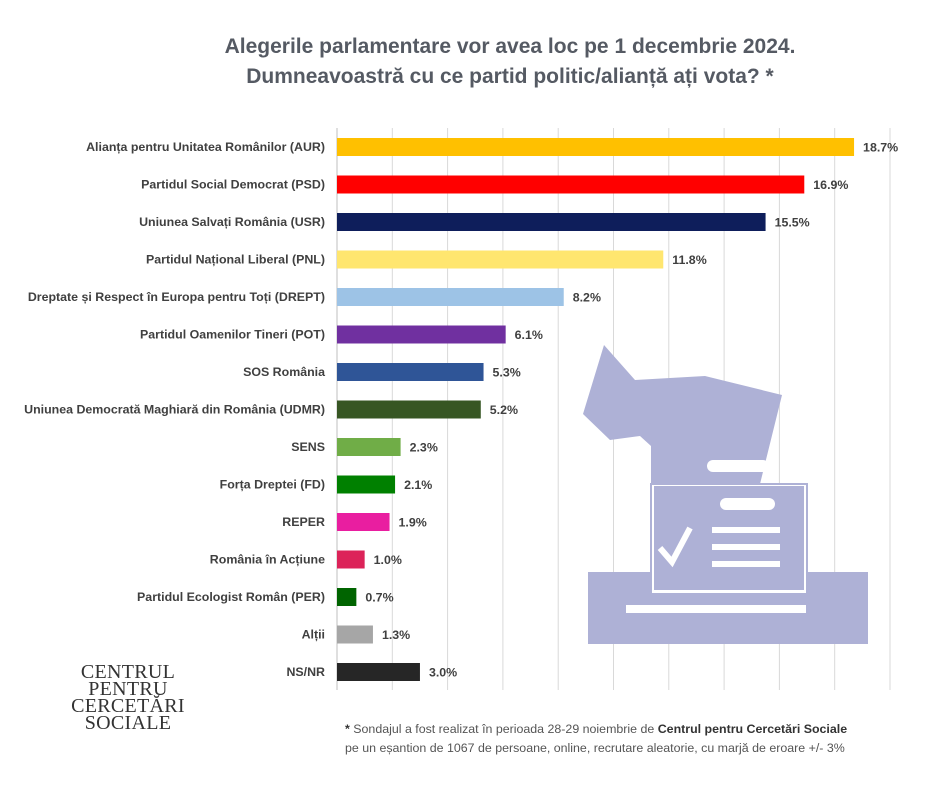  I want to click on data-label: 5.2%, so click(504, 410).